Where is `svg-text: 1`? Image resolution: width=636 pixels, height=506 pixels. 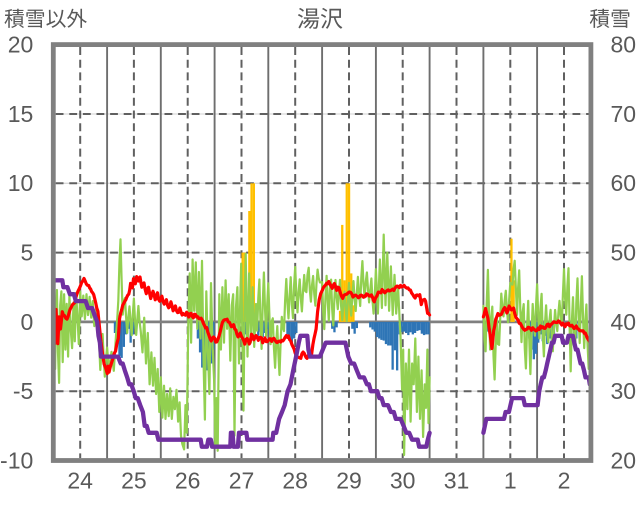
svg-text: 1 is located at coordinates (510, 481).